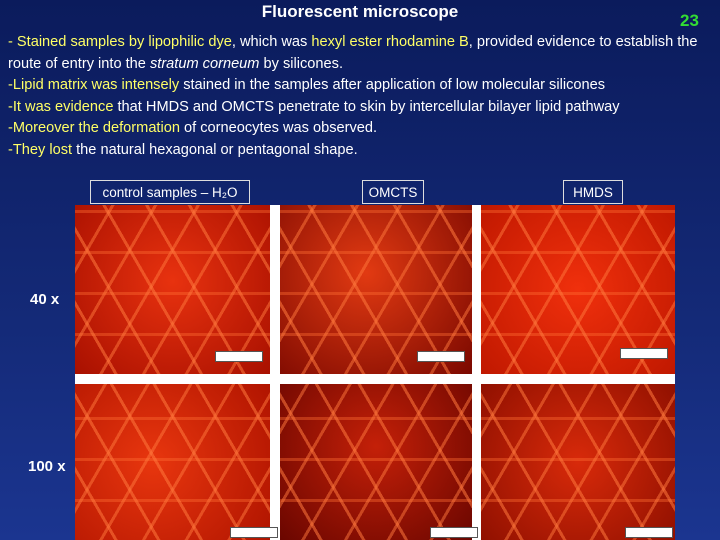 The image size is (720, 540). Describe the element at coordinates (360, 11) in the screenshot. I see `slide-title: Fluorescent microscope` at that location.